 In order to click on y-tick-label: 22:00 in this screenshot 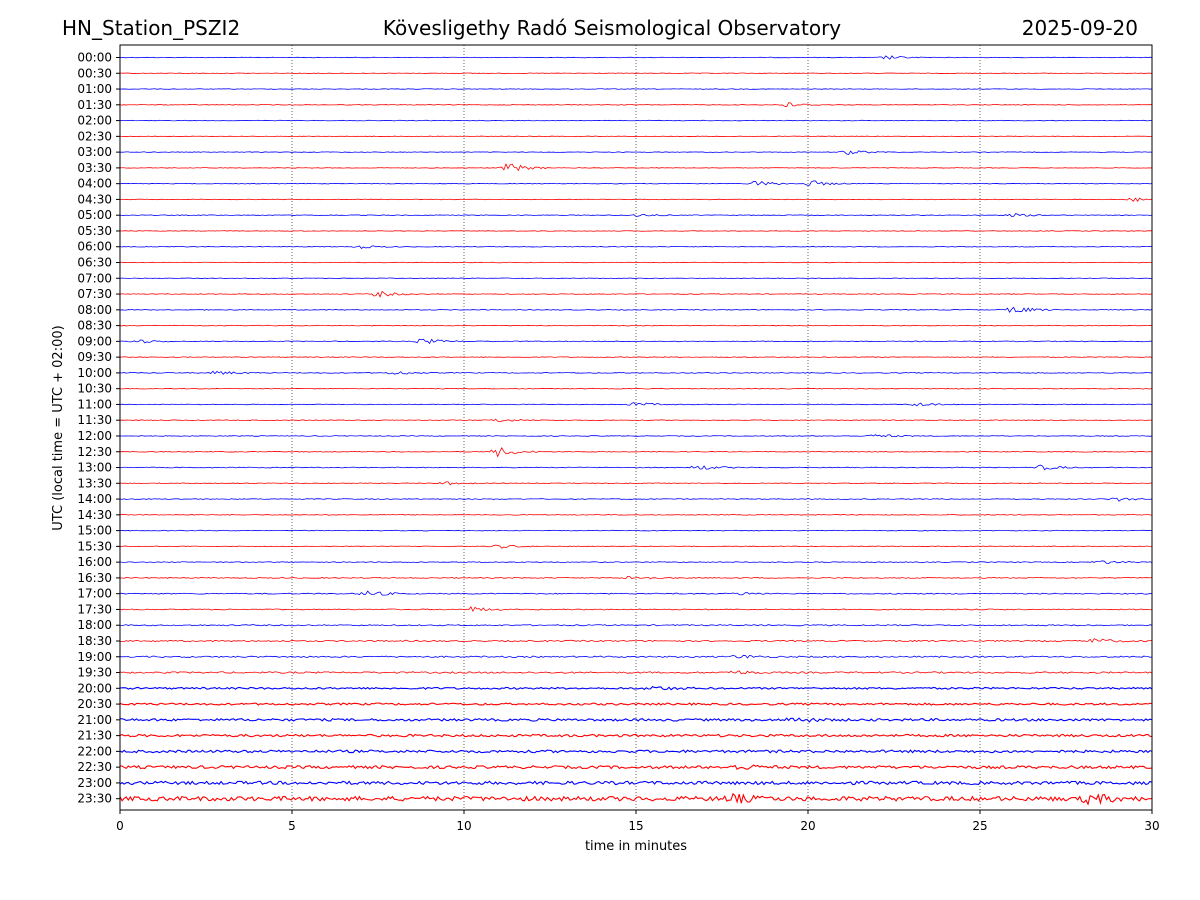, I will do `click(94, 751)`.